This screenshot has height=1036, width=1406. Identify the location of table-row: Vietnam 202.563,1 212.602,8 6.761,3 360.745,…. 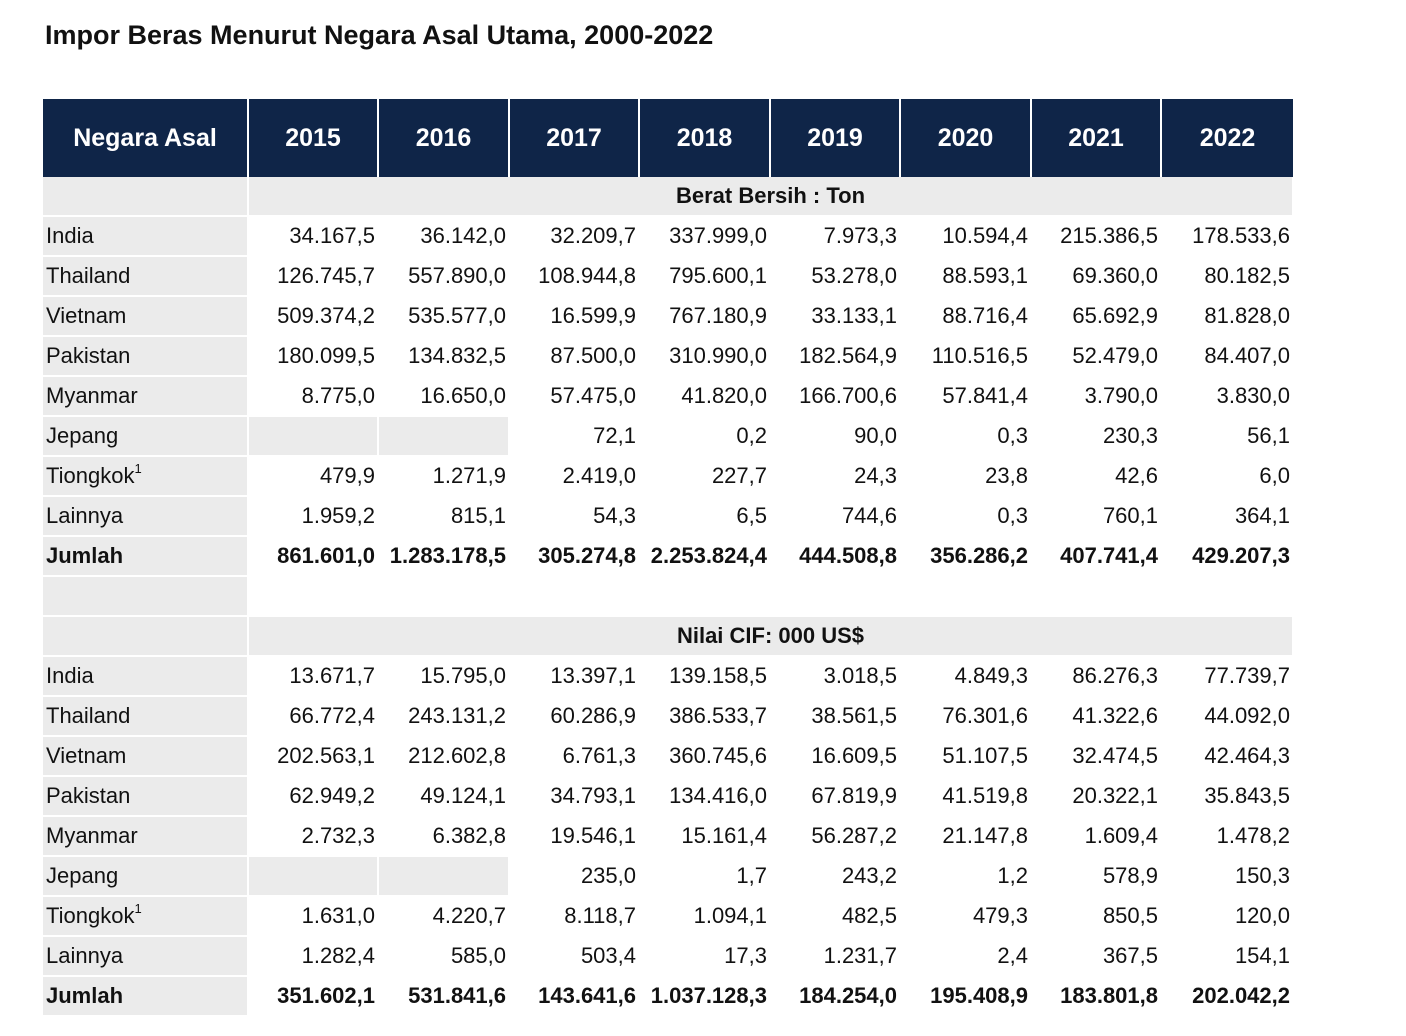
(668, 756).